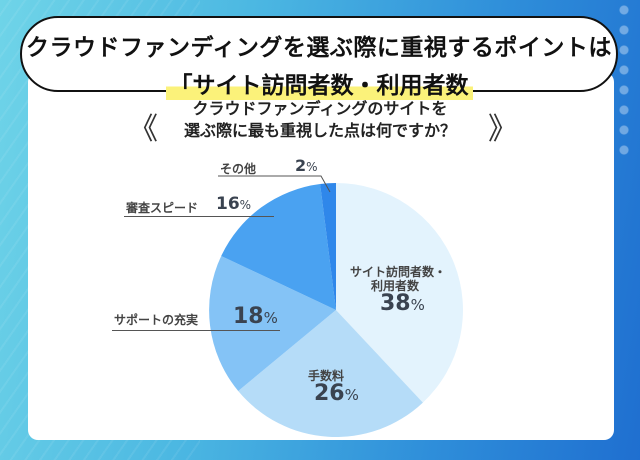 This screenshot has width=640, height=460. Describe the element at coordinates (274, 184) in the screenshot. I see `leader-line-other` at that location.